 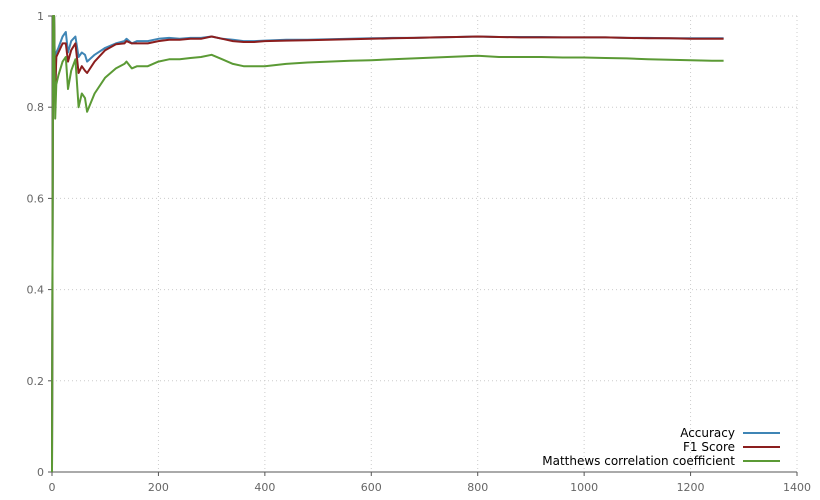 I want to click on x-tick-label: 600, so click(x=371, y=487).